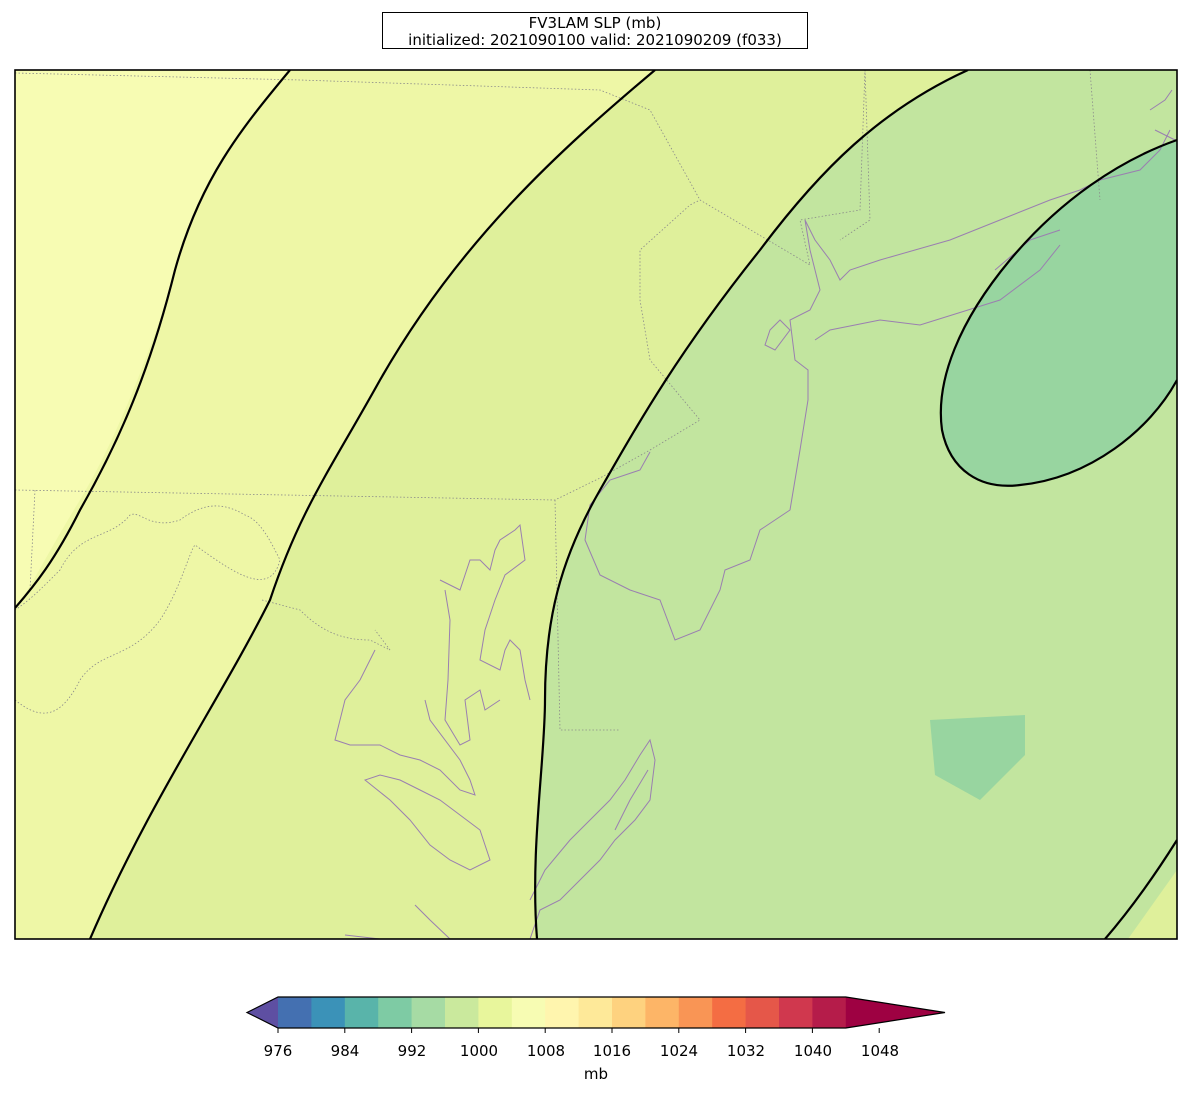  Describe the element at coordinates (479, 1051) in the screenshot. I see `tick-label: 1000` at that location.